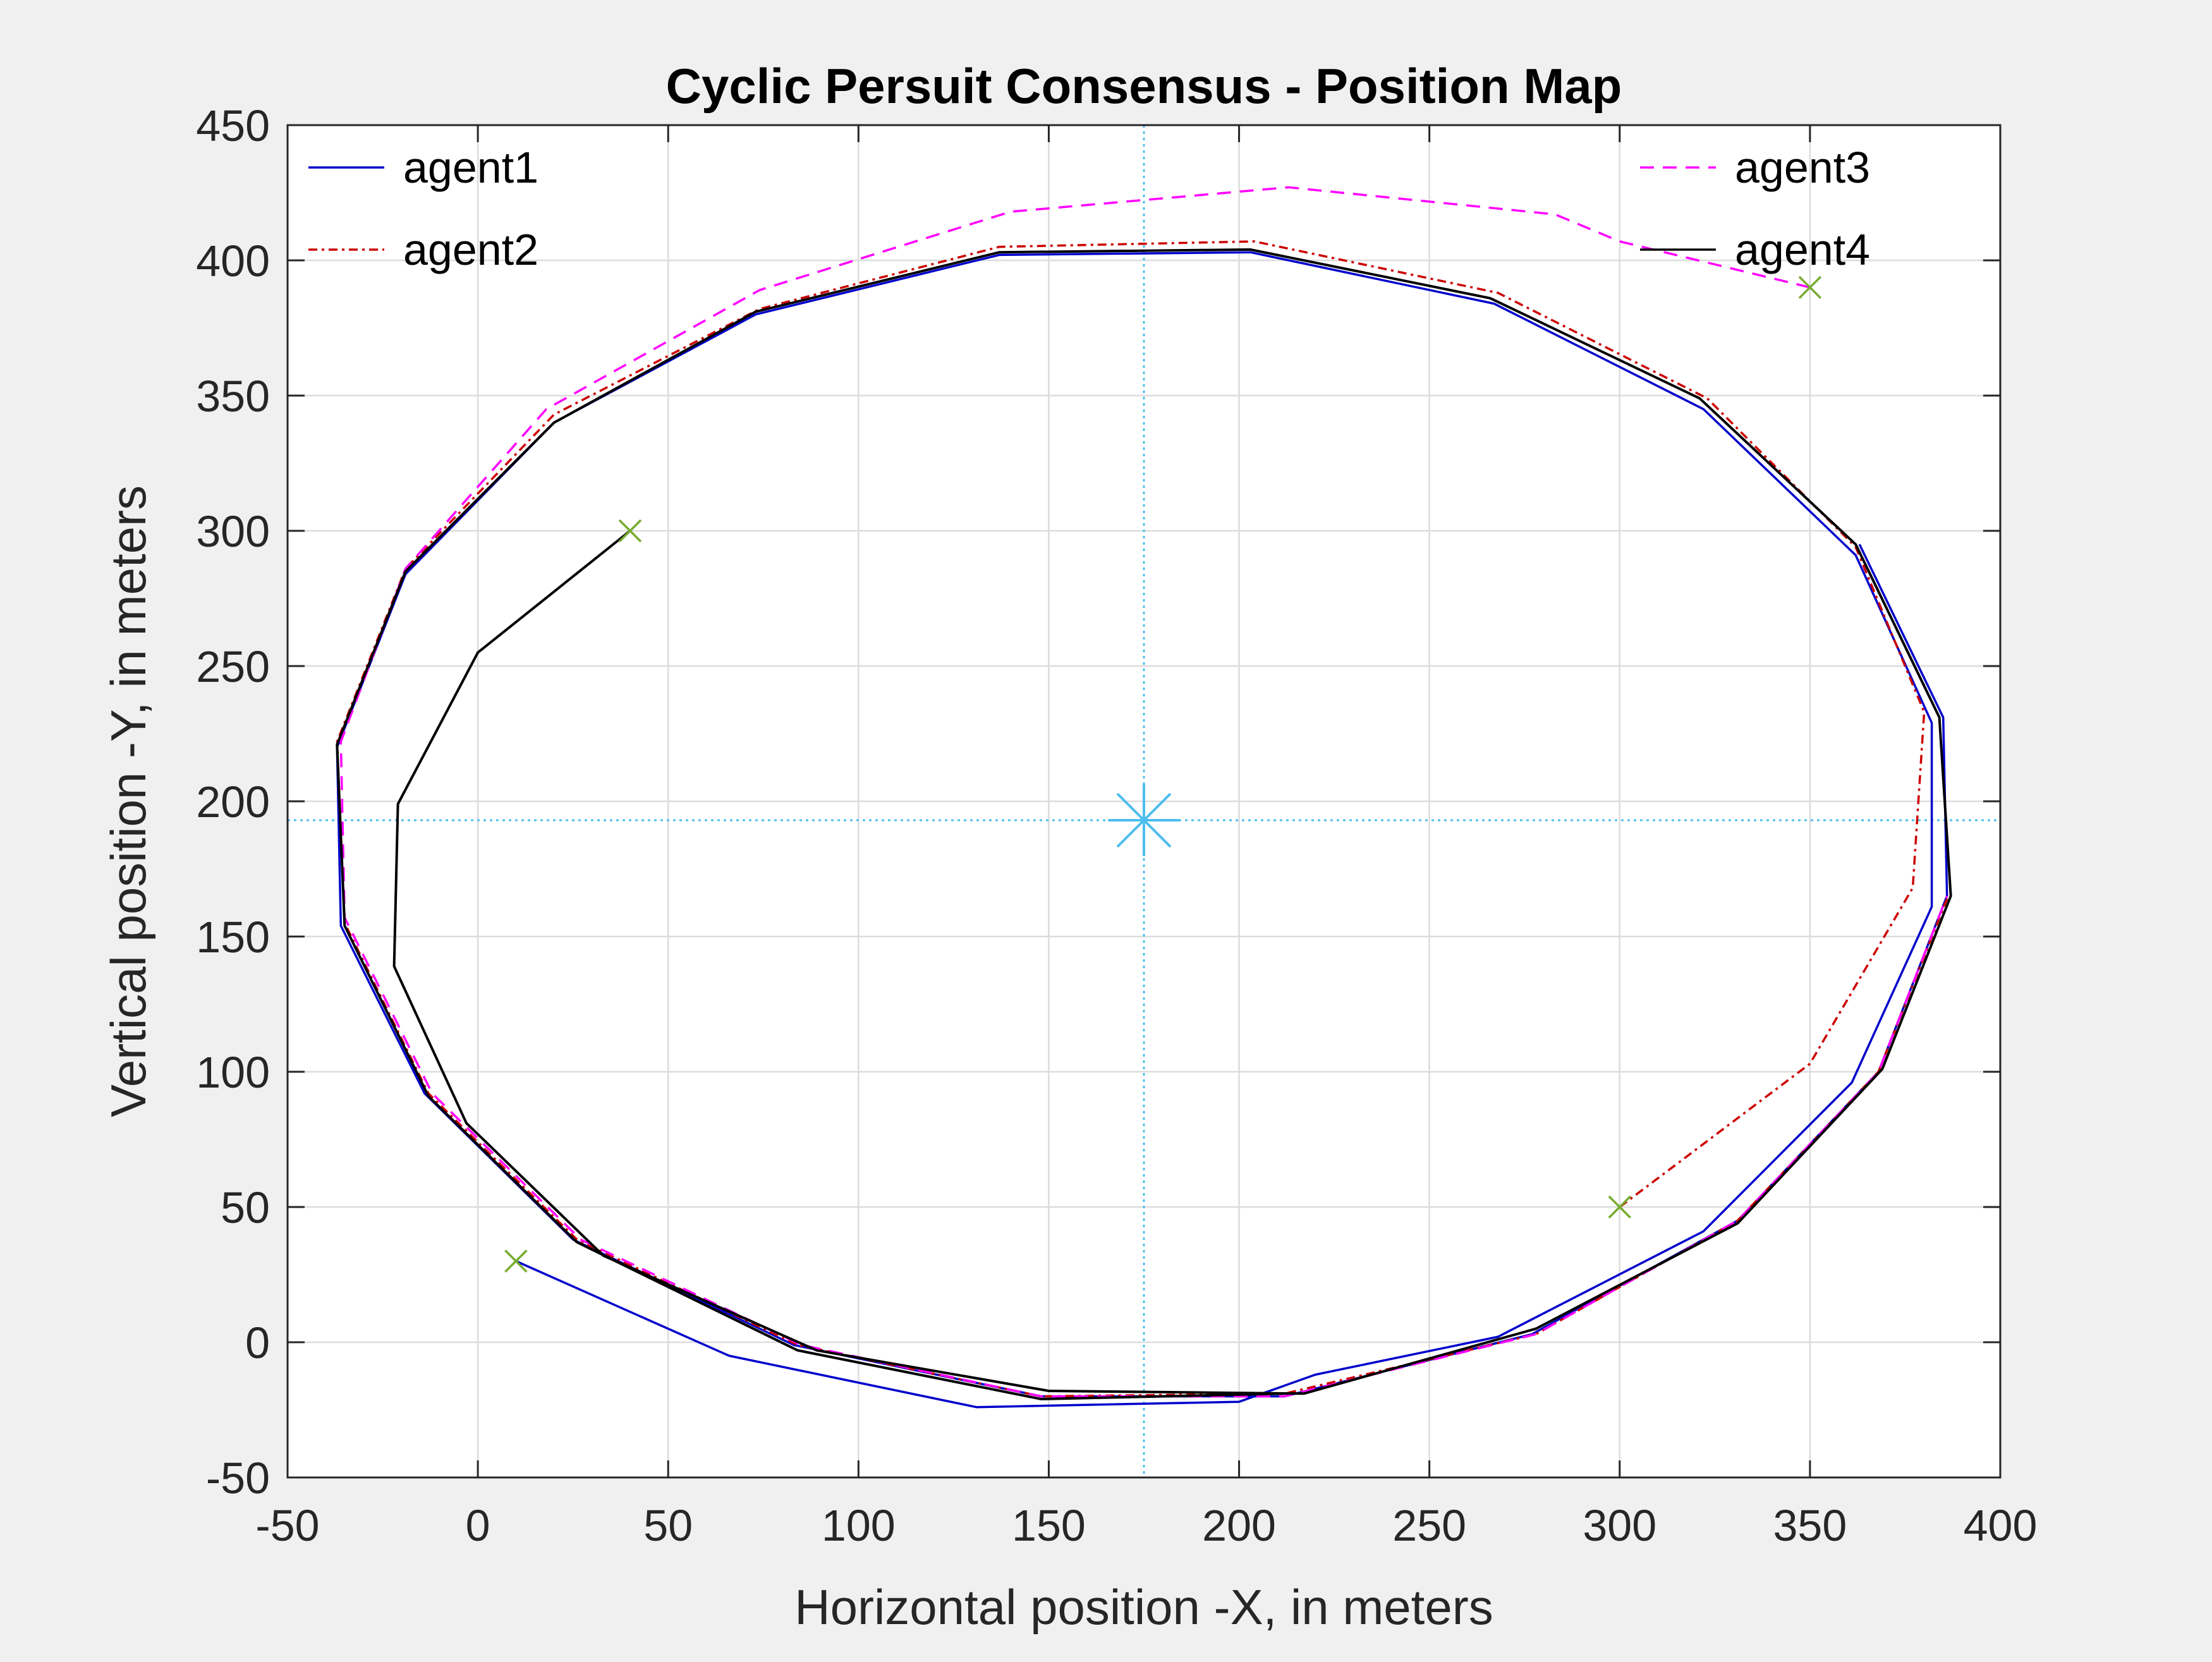 The height and width of the screenshot is (1662, 2212). I want to click on x-tick-label: -50, so click(287, 1525).